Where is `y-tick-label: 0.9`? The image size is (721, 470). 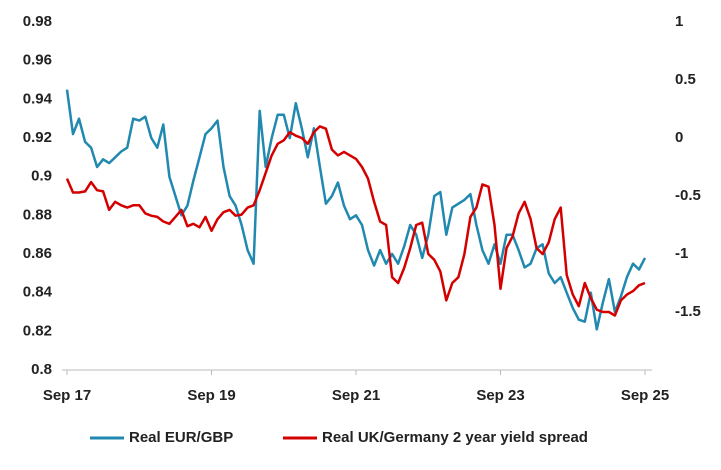 y-tick-label: 0.9 is located at coordinates (41, 176).